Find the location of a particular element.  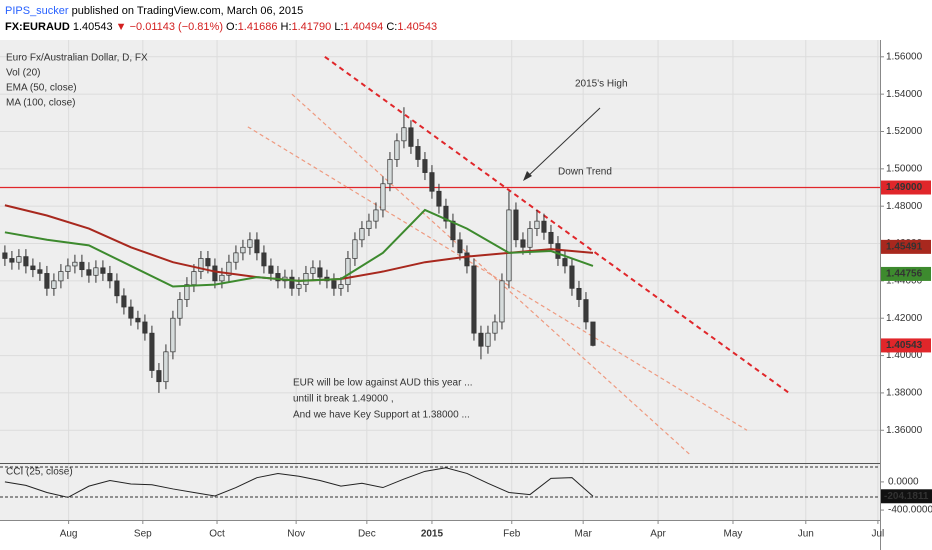

ohlc-value: 1.41790 is located at coordinates (311, 27).